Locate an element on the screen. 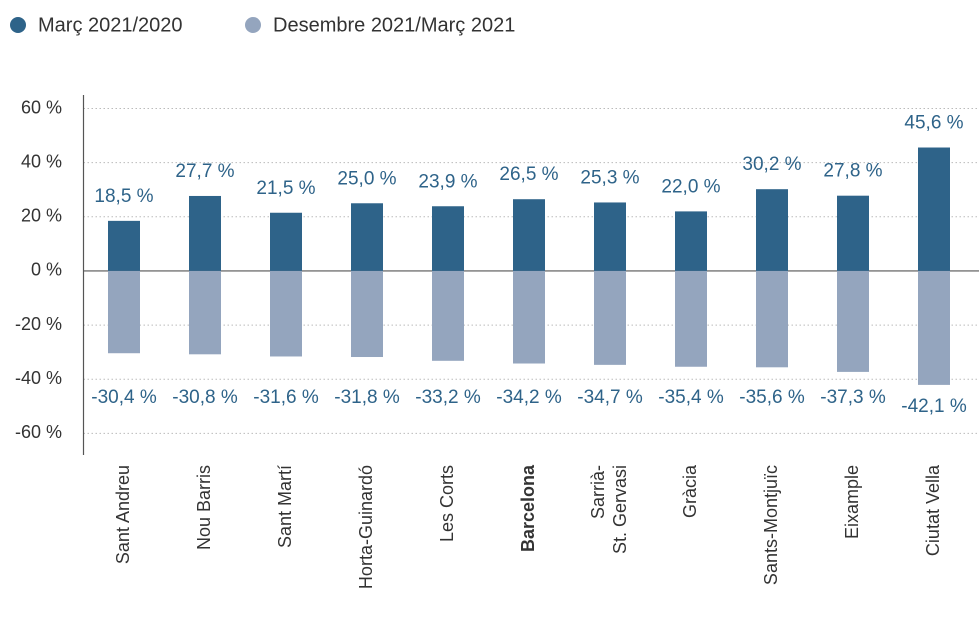 This screenshot has height=637, width=979. x-tick-label: Nou Barris is located at coordinates (204, 507).